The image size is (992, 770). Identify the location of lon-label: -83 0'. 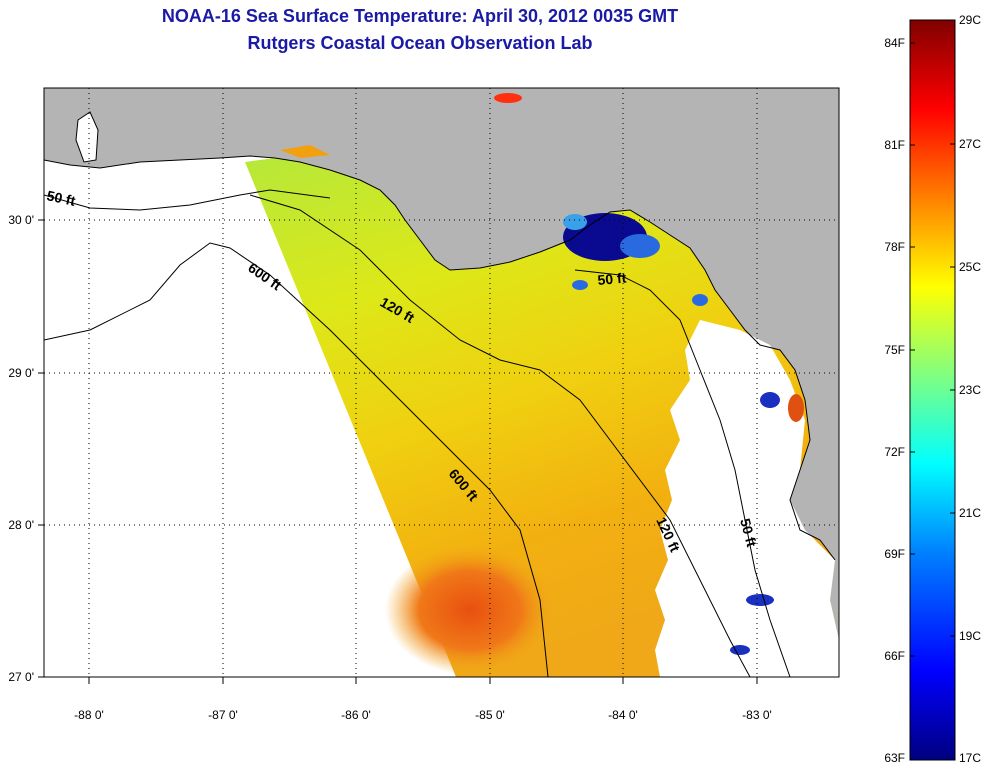
(757, 715).